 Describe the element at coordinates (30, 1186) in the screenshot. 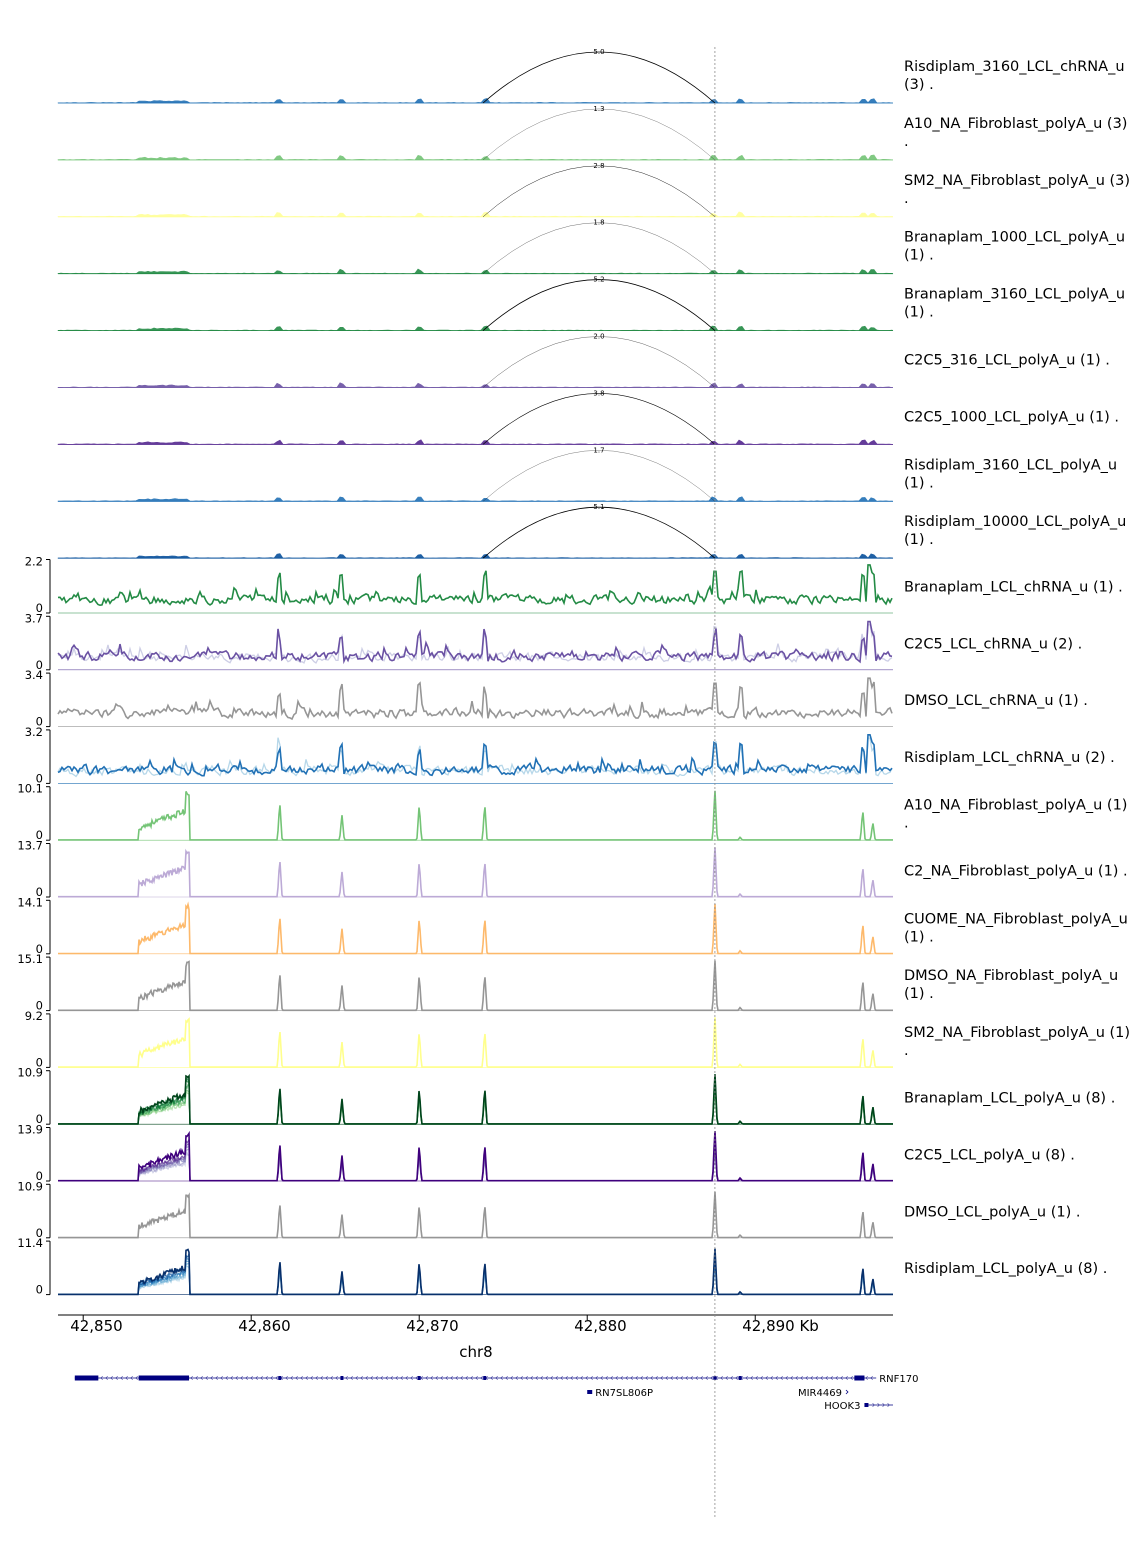

I see `y-max-label: 10.9` at that location.